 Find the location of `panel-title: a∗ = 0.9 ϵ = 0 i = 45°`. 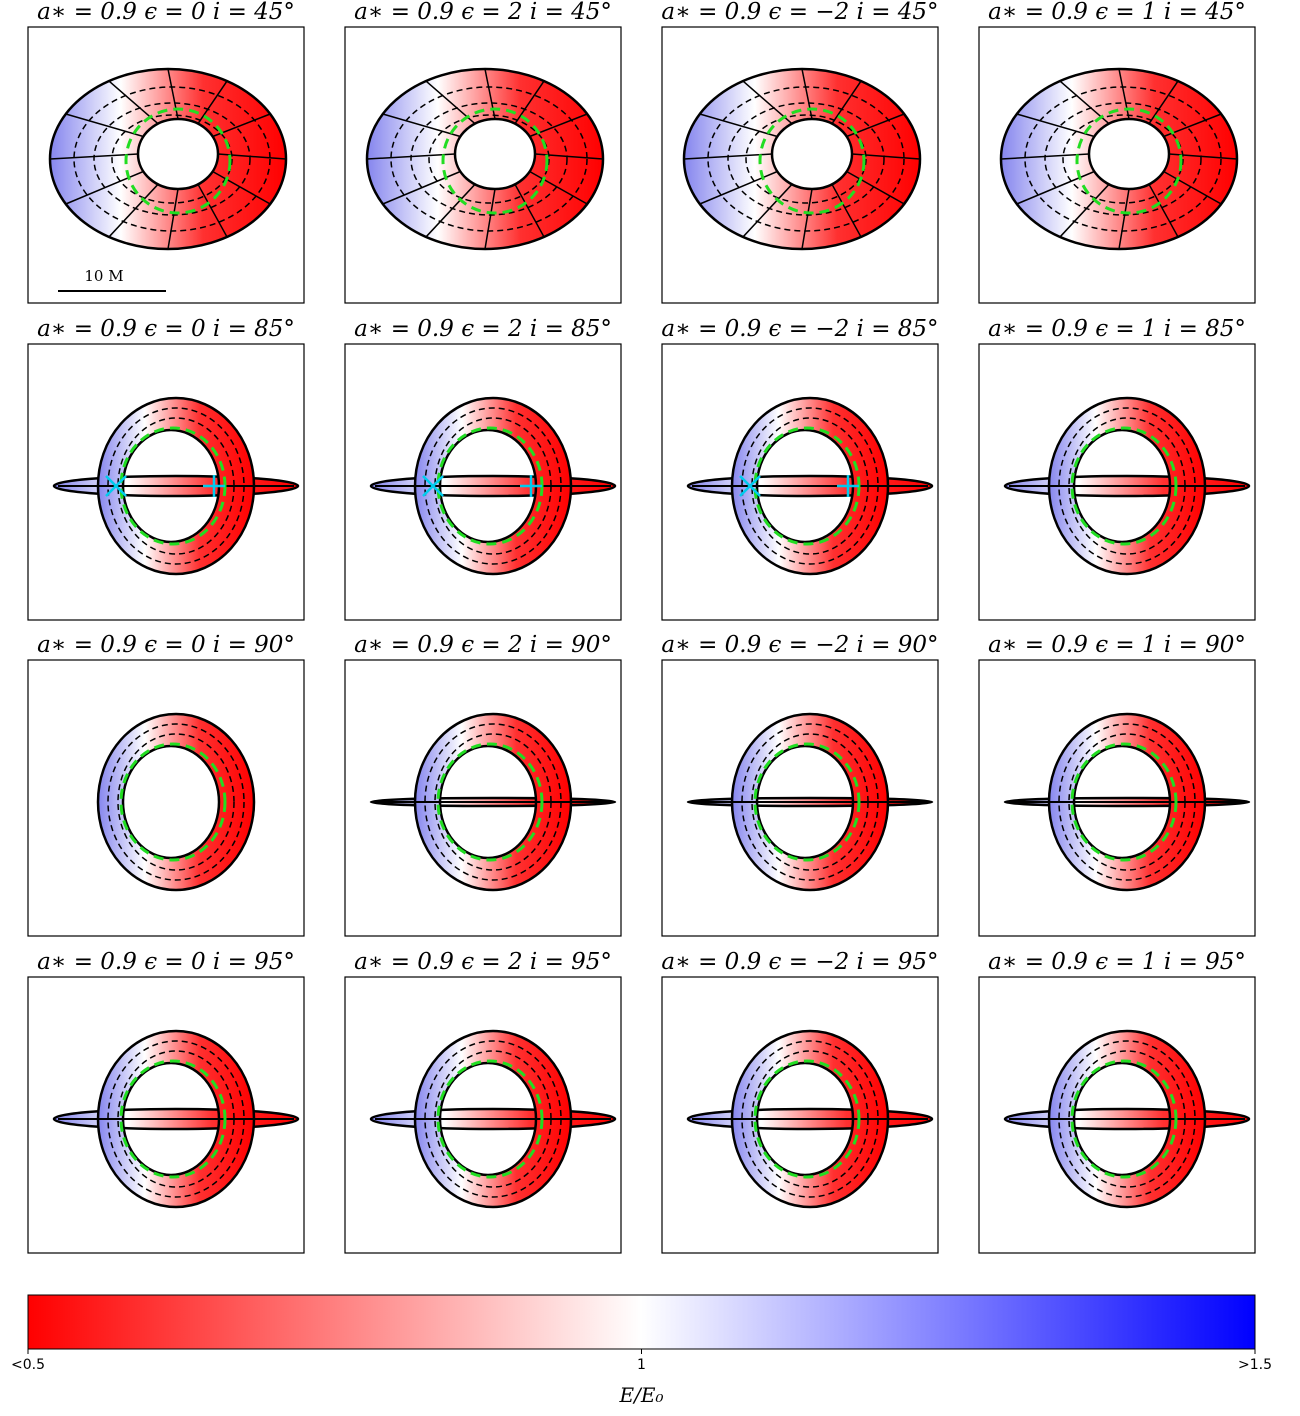

panel-title: a∗ = 0.9 ϵ = 0 i = 45° is located at coordinates (166, 12).